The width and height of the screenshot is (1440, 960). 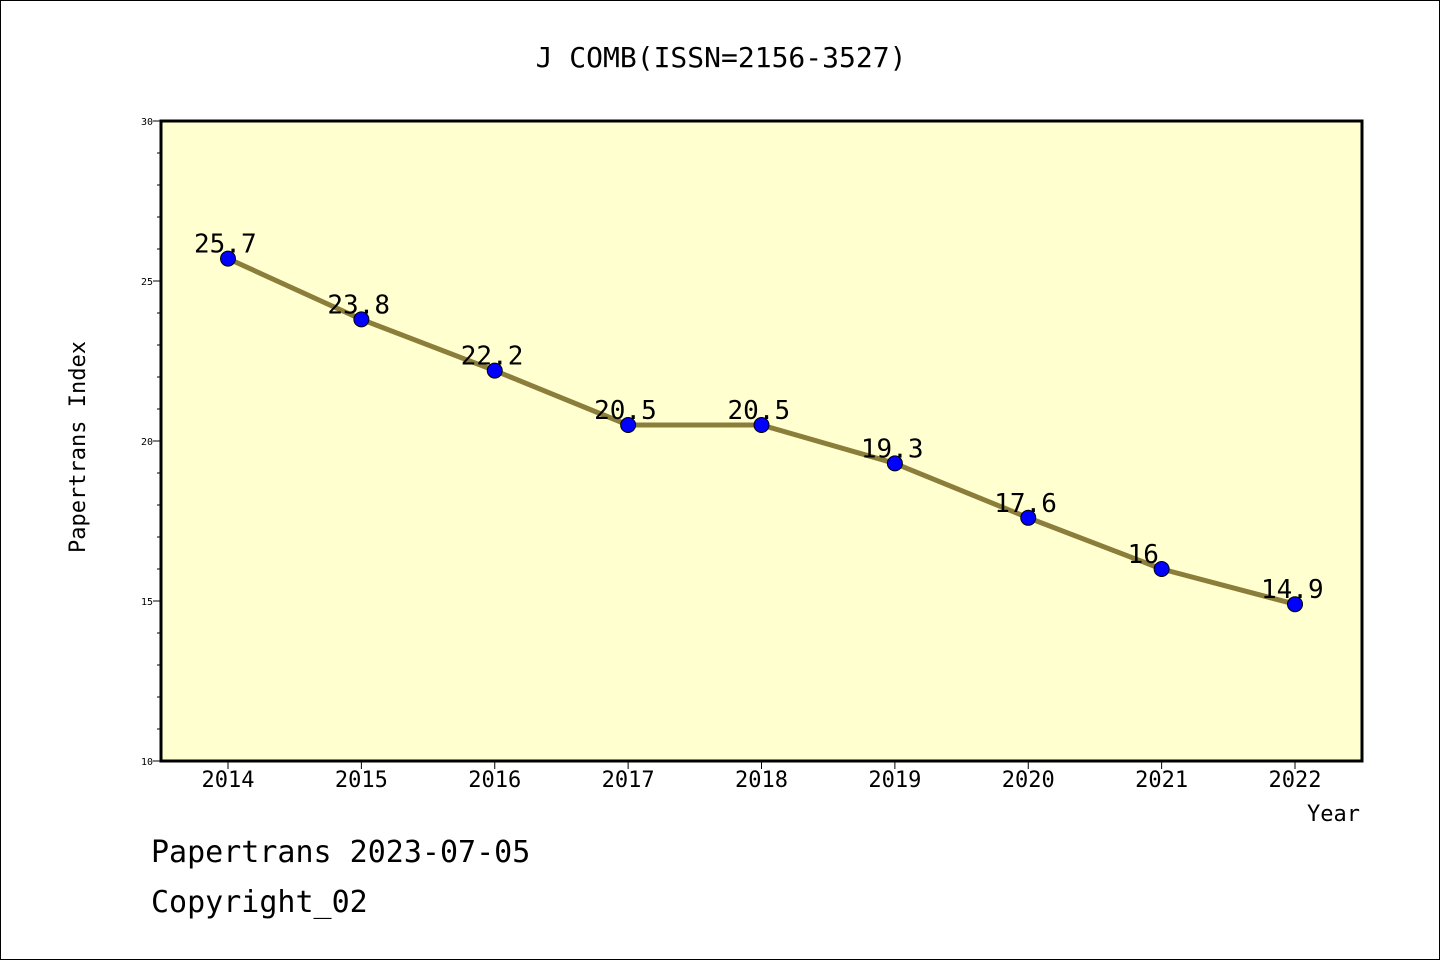 I want to click on x-tick-label: 2016, so click(x=494, y=780).